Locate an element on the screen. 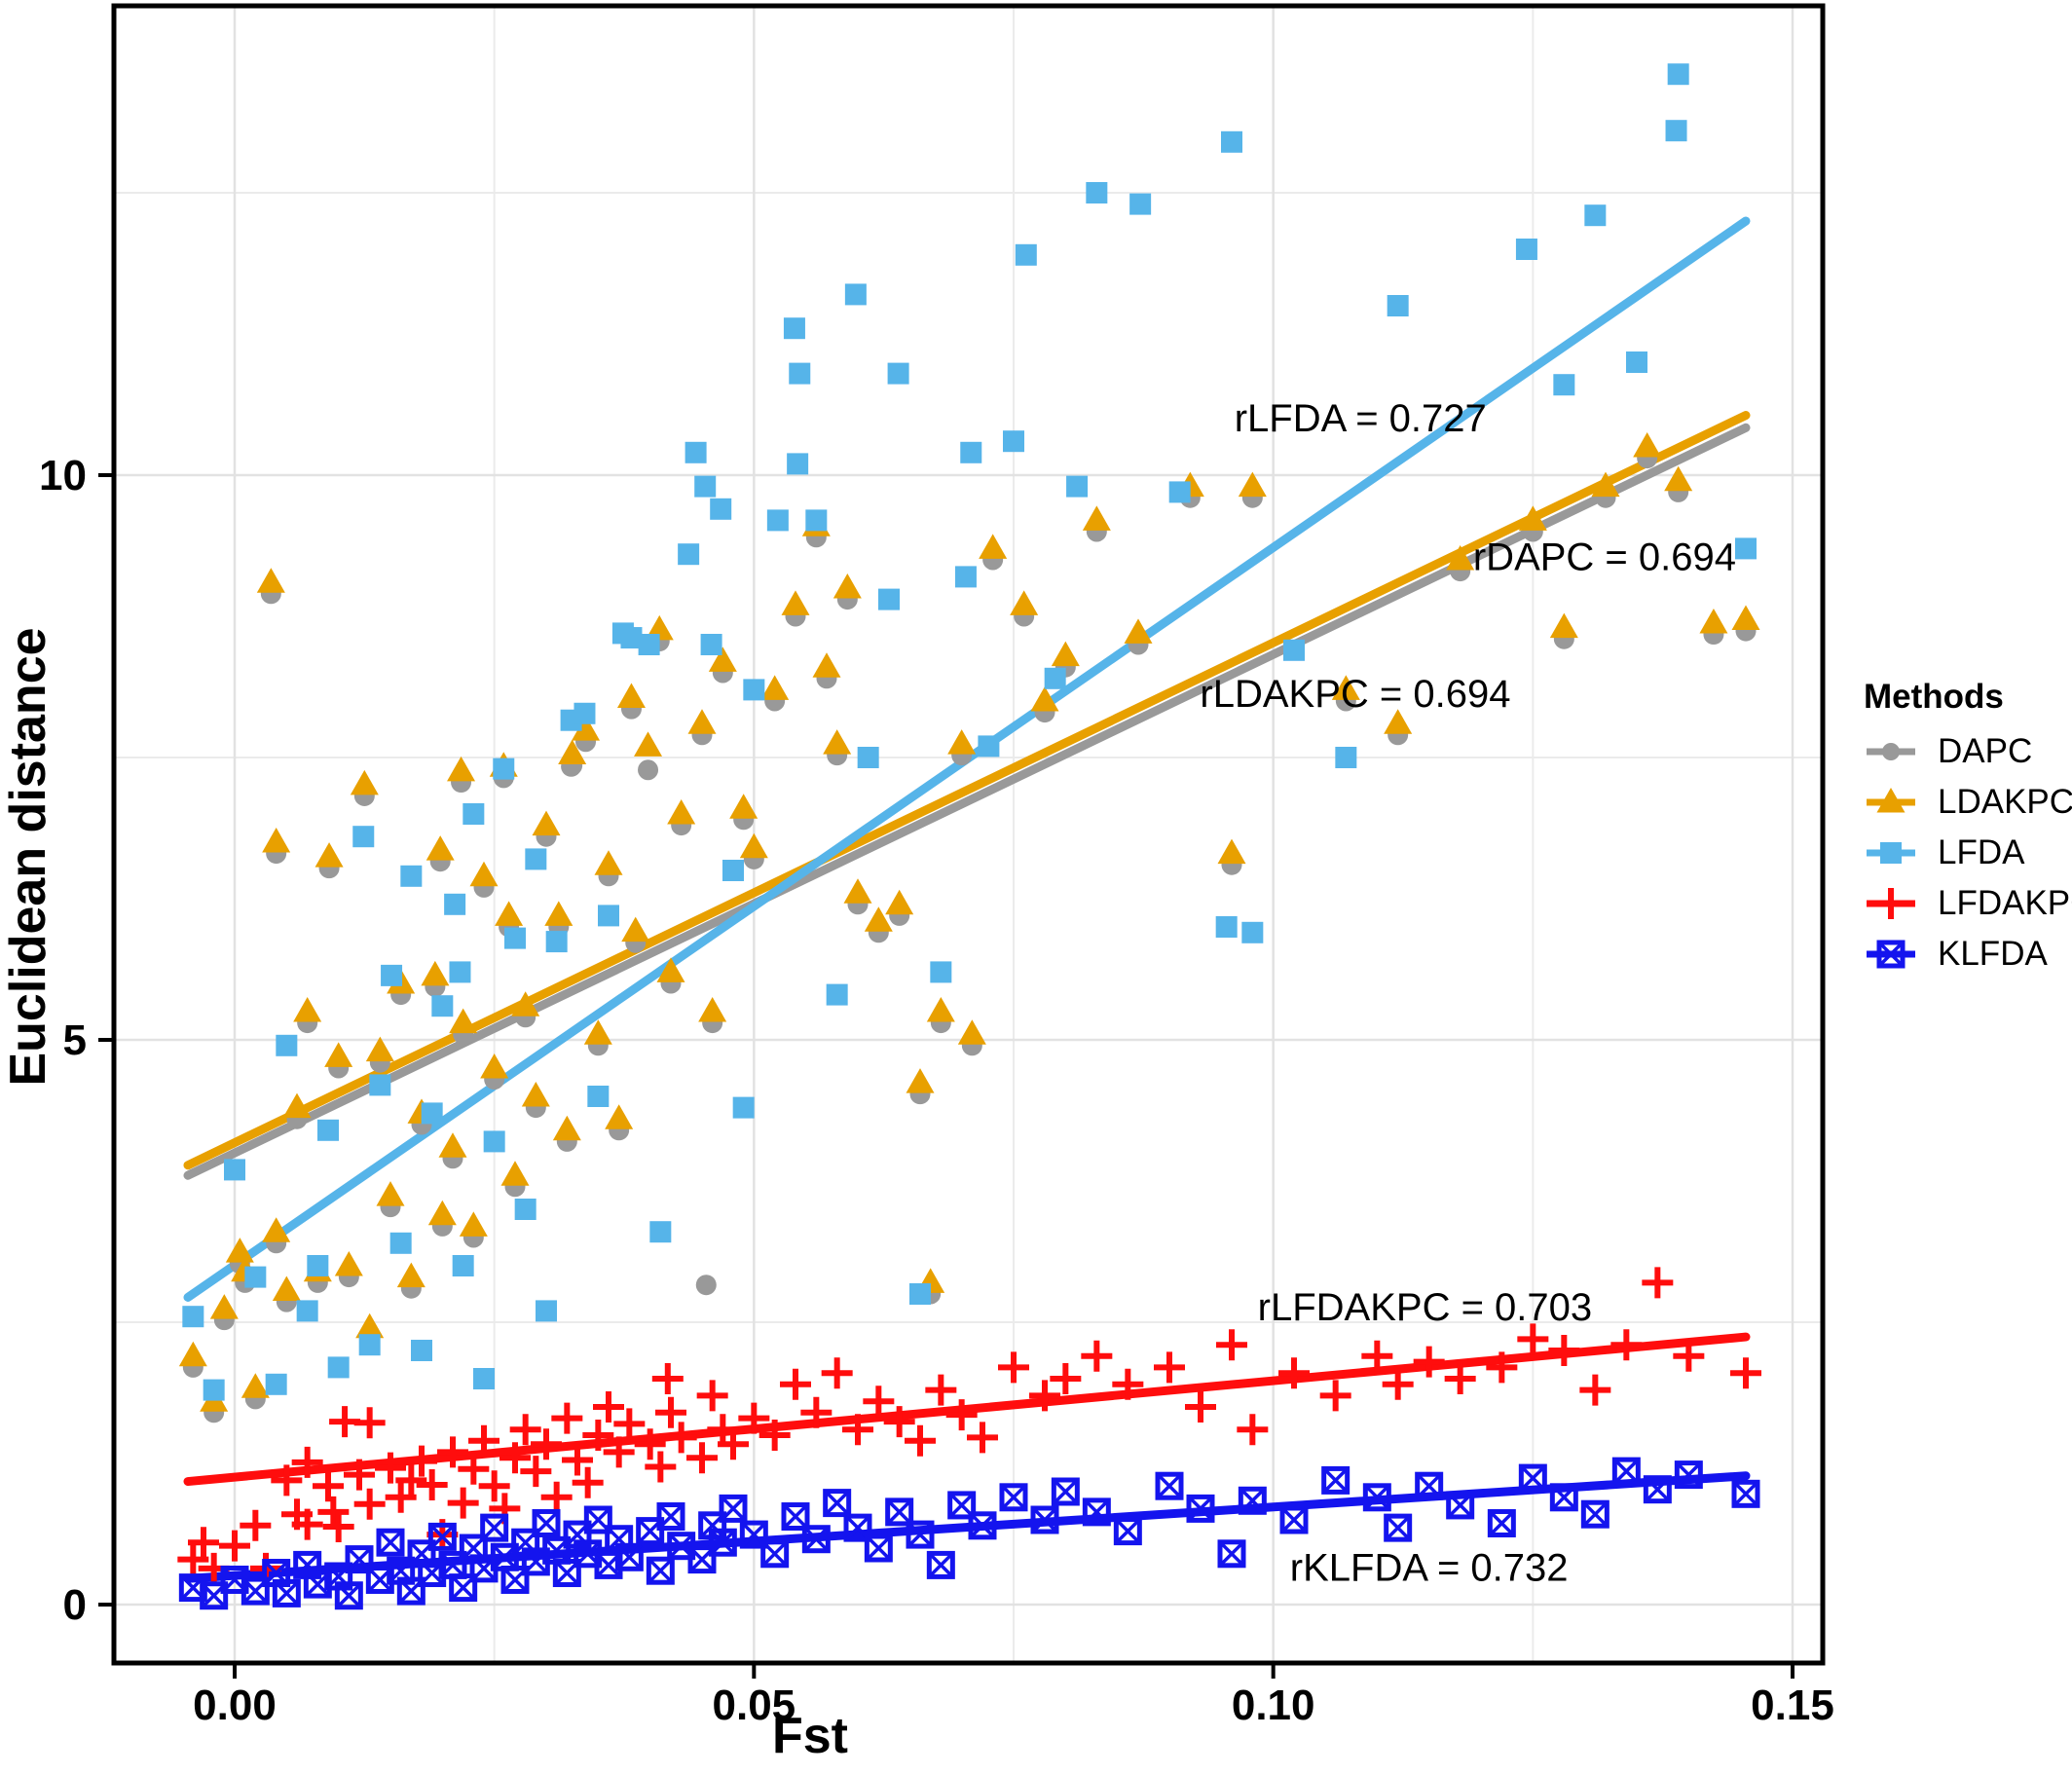 This screenshot has height=1774, width=2072. x-axis-title: Fst is located at coordinates (810, 1736).